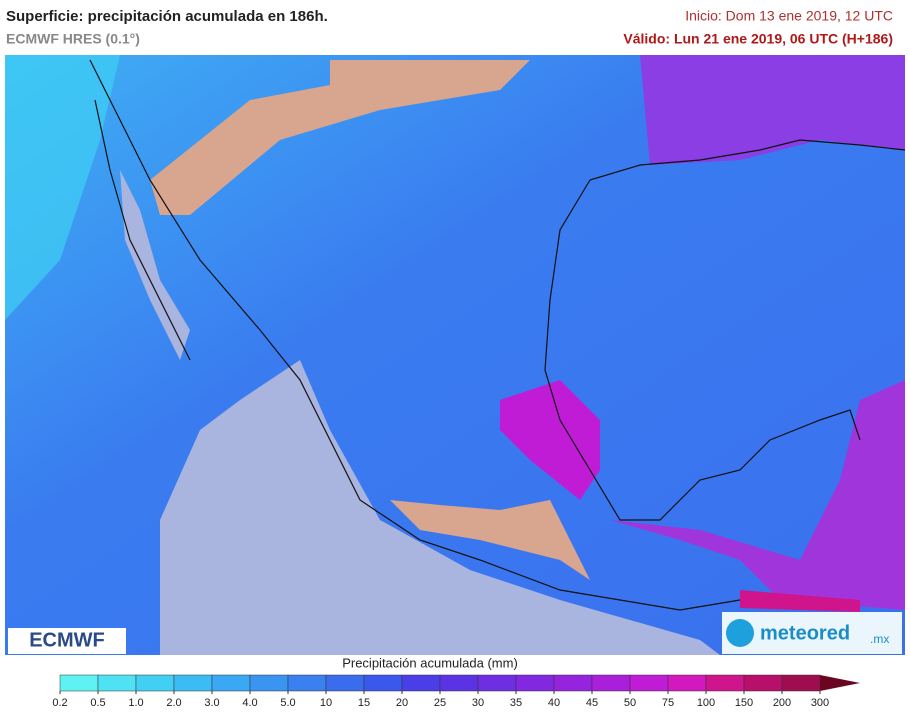 This screenshot has height=715, width=910. I want to click on legend-tick-label: 45, so click(592, 703).